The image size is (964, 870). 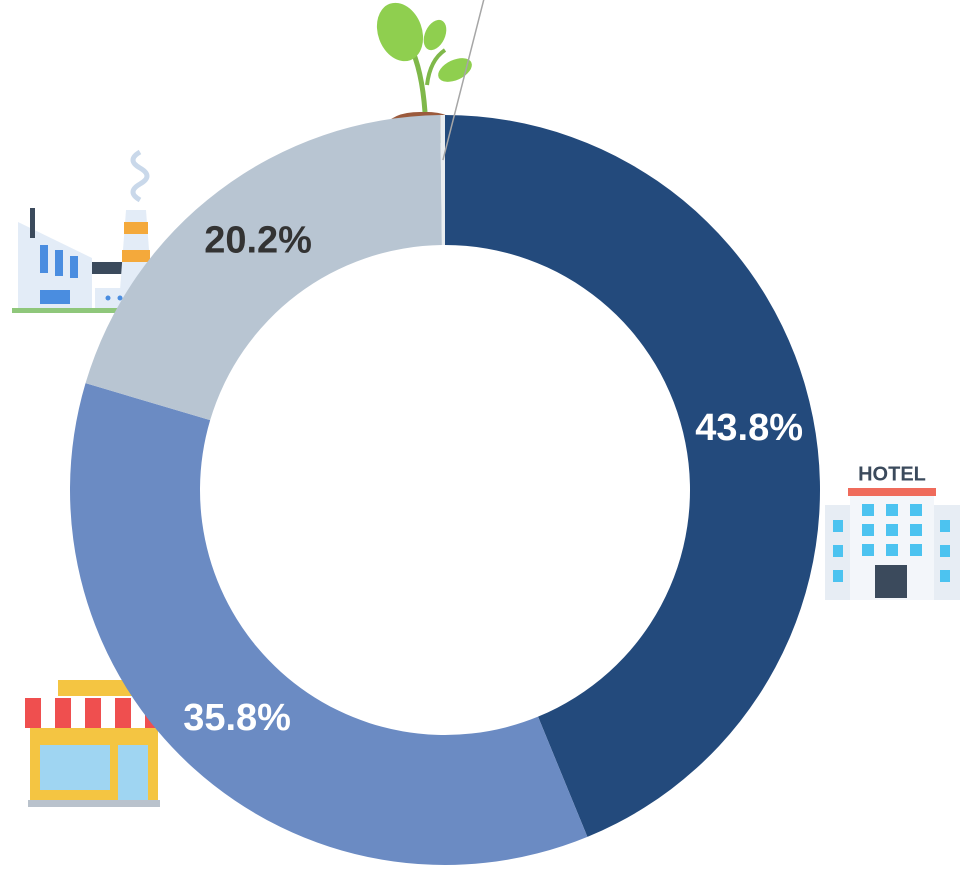 I want to click on data-label: 20.2%, so click(x=258, y=241).